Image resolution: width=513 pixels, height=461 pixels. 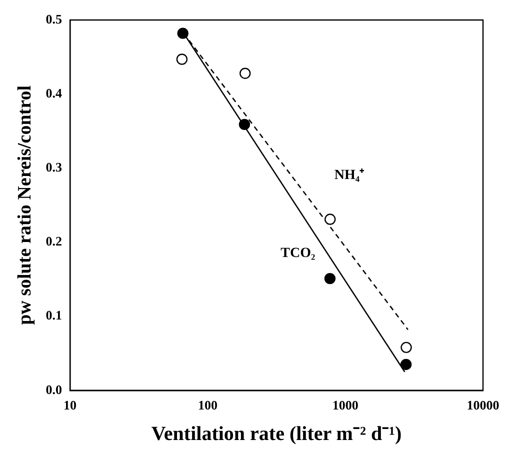 What do you see at coordinates (54, 389) in the screenshot?
I see `y-tick-label: 0.0` at bounding box center [54, 389].